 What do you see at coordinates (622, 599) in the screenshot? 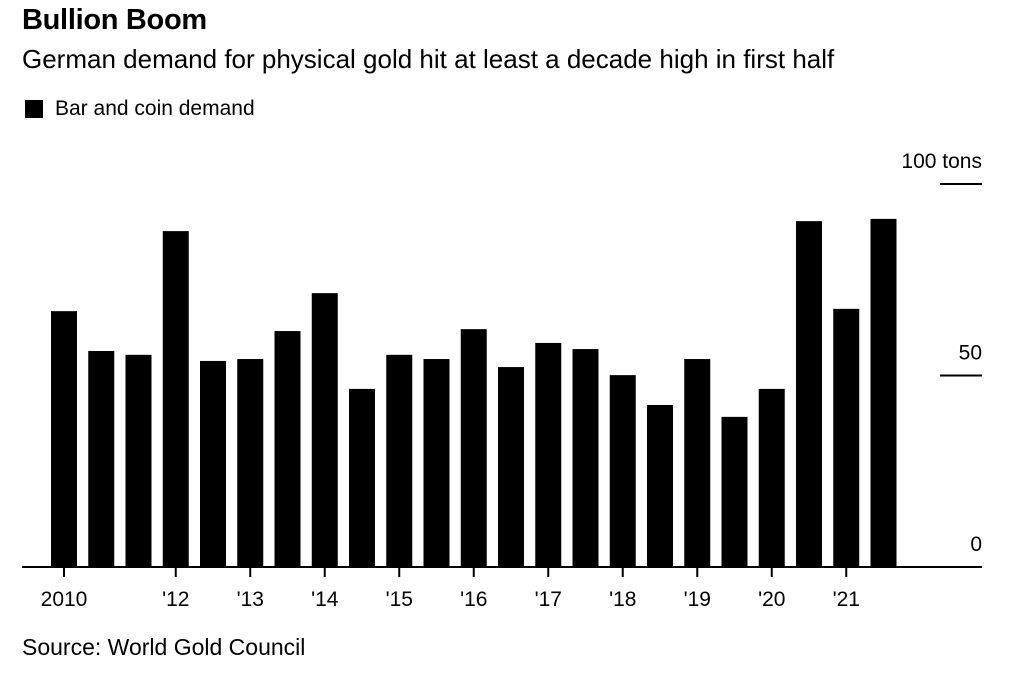
I see `x-tick-label: '18` at bounding box center [622, 599].